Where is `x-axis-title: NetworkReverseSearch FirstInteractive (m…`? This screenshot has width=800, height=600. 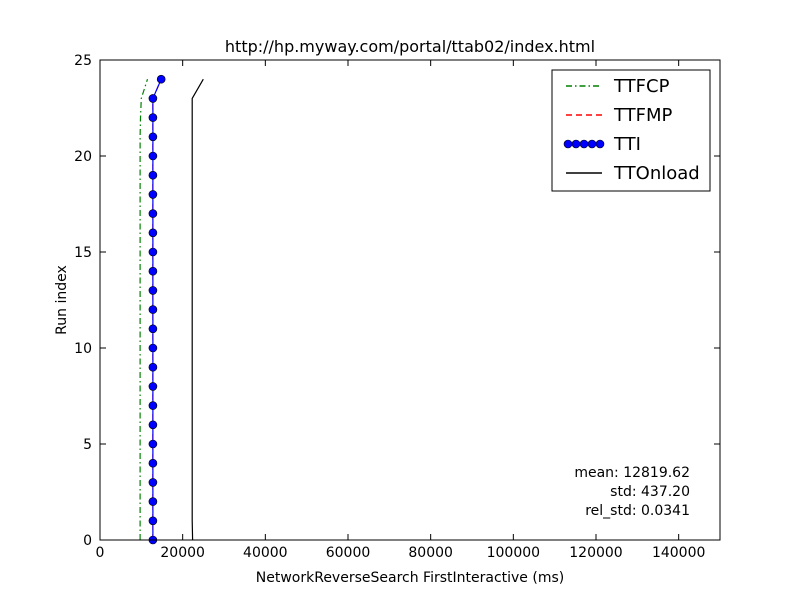
x-axis-title: NetworkReverseSearch FirstInteractive (m… is located at coordinates (410, 578).